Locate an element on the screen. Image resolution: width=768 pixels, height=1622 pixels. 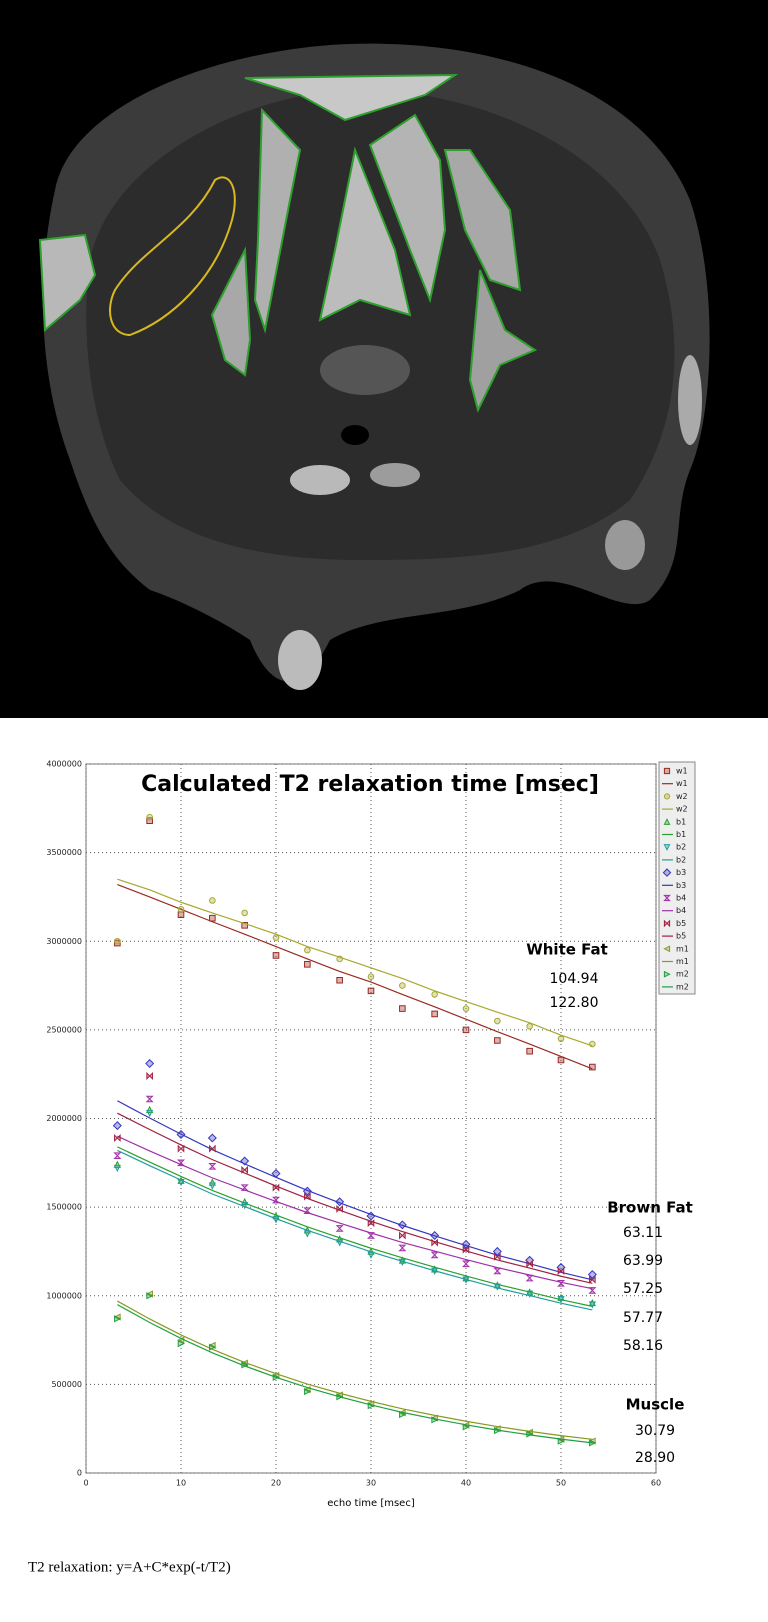
legend-label: w1 is located at coordinates (682, 771).